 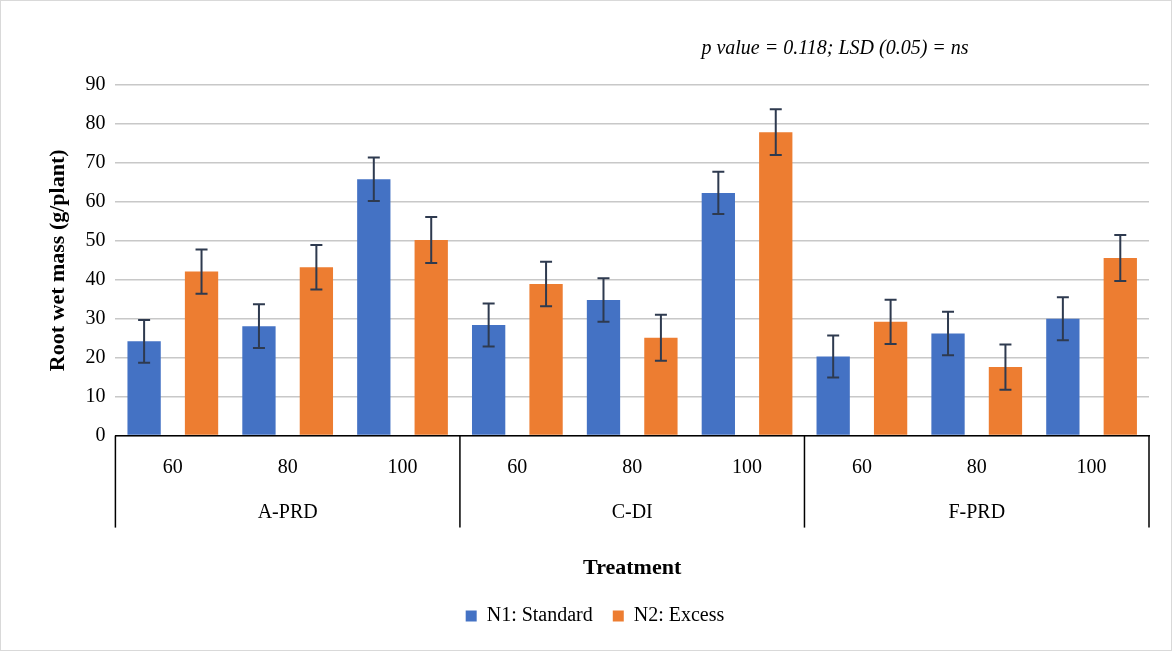 I want to click on text: C-DI, so click(x=632, y=510).